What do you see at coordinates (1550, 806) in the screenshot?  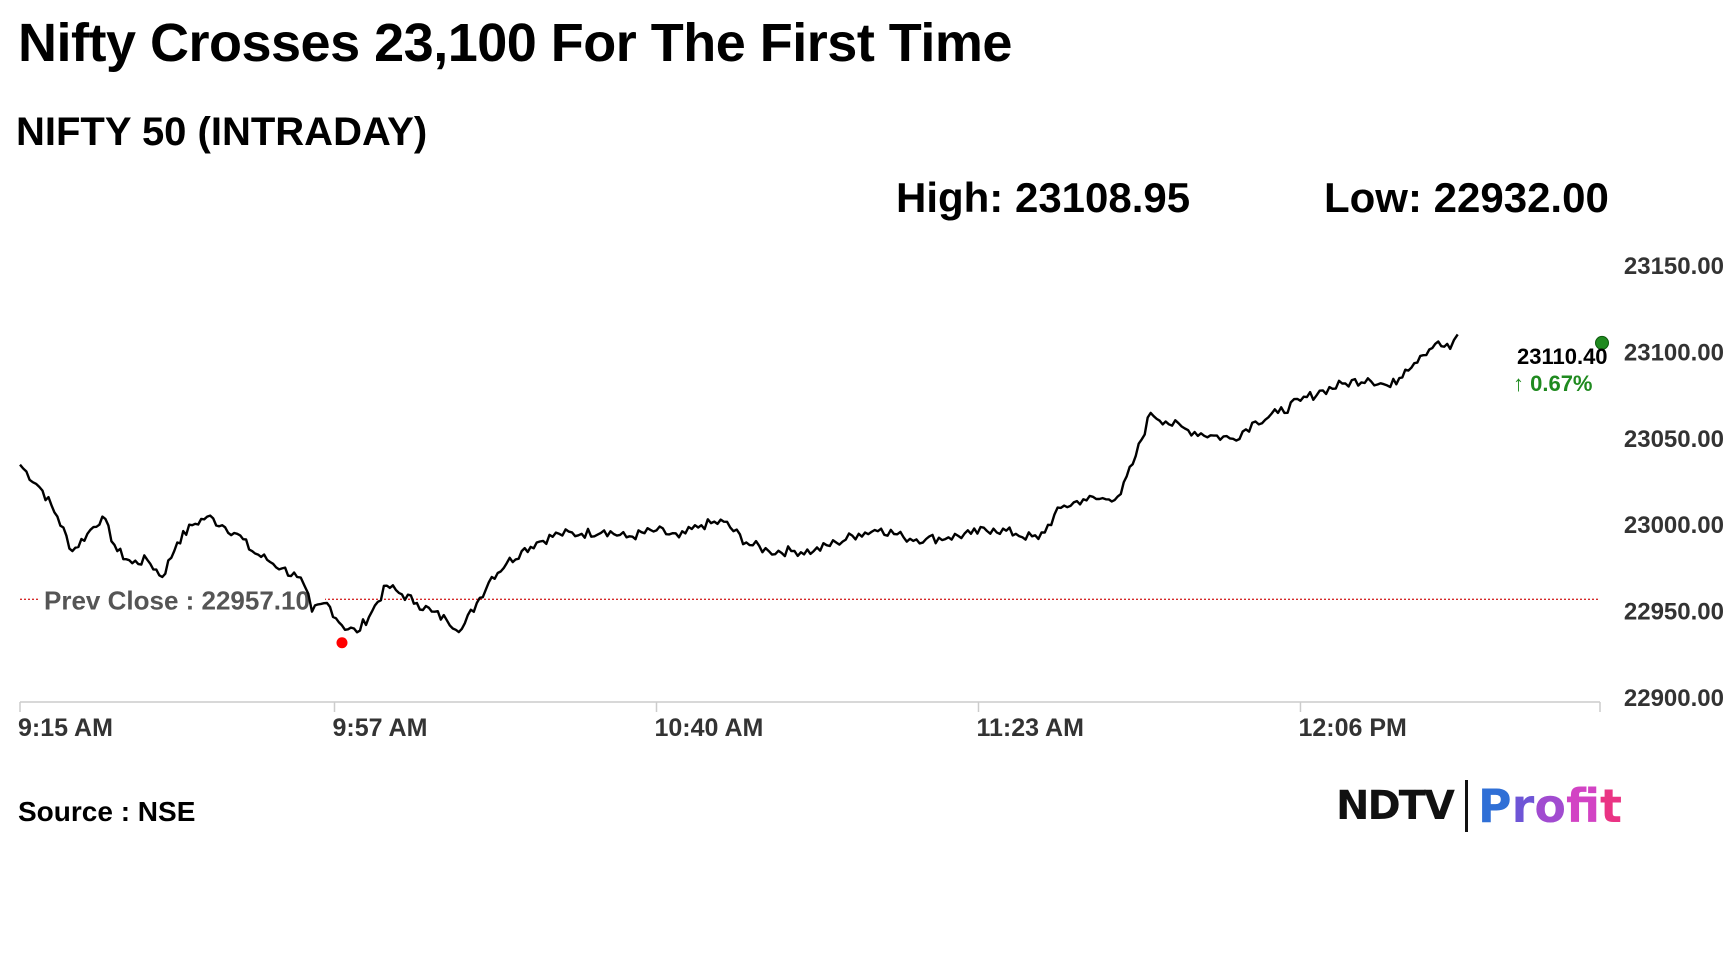 I see `logo-profit-text: Profit` at bounding box center [1550, 806].